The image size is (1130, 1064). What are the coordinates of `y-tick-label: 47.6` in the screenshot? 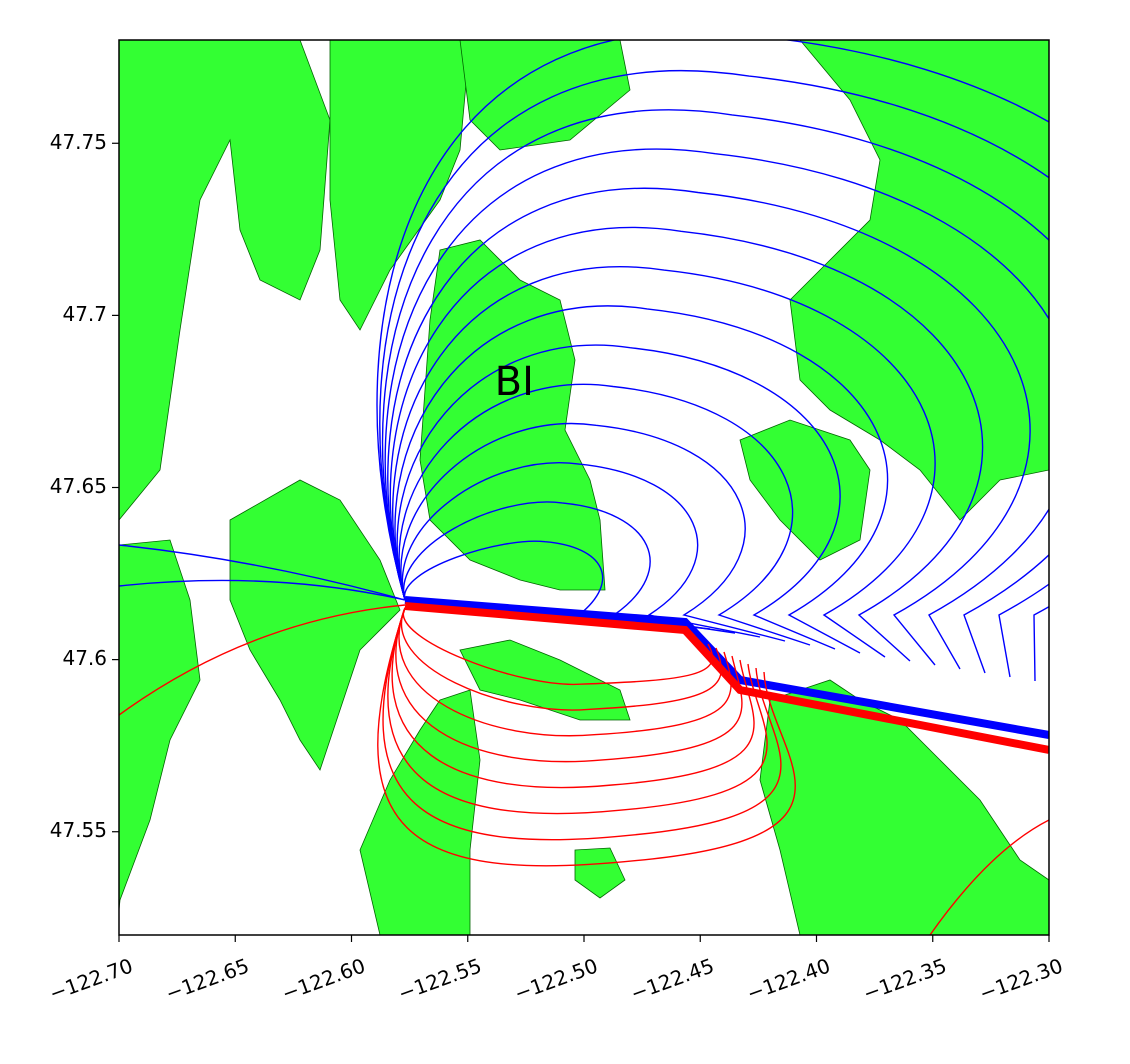 It's located at (84, 658).